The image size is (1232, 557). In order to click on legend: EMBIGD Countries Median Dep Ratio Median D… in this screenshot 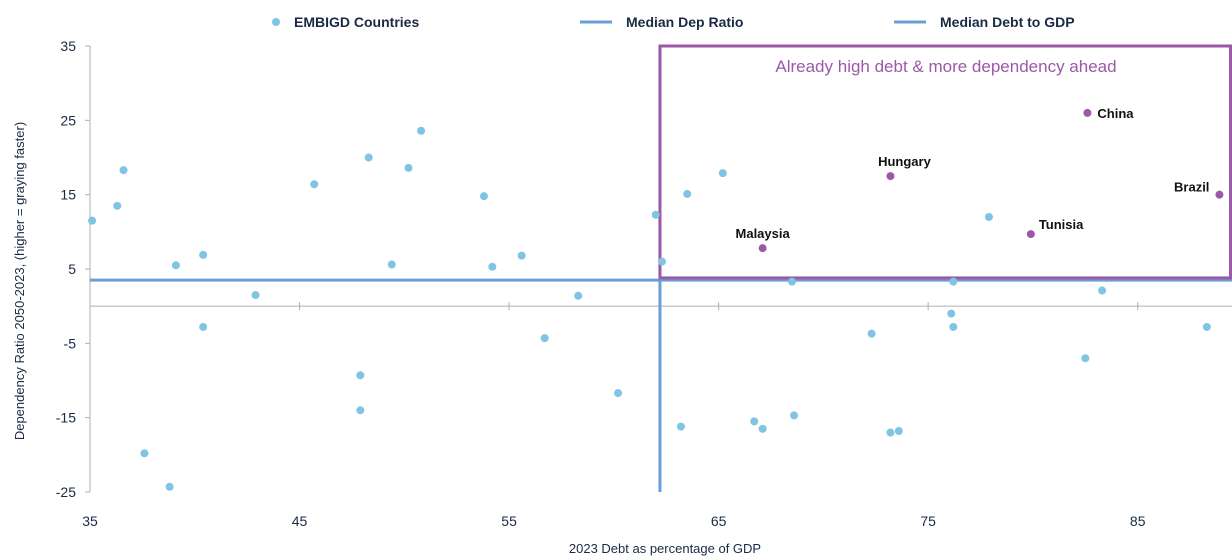, I will do `click(673, 22)`.